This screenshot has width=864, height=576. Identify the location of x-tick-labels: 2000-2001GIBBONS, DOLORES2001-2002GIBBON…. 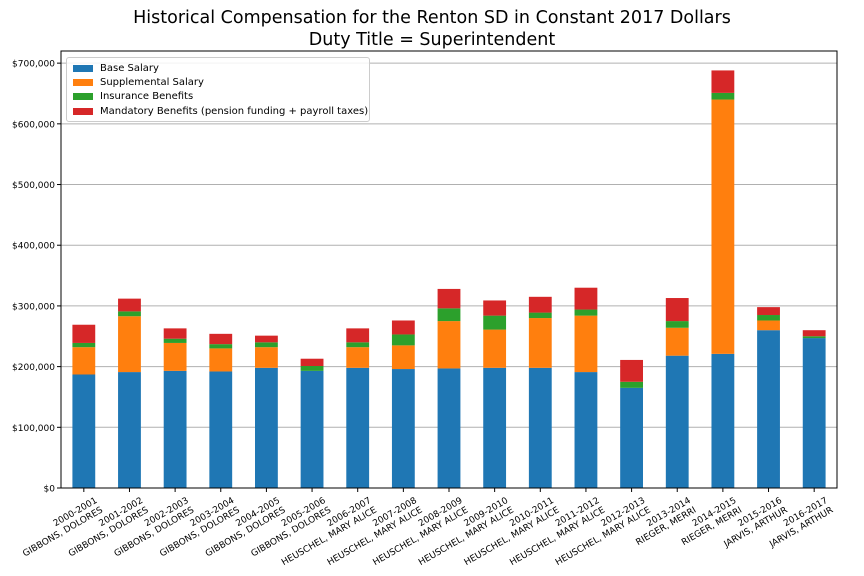
(425, 532).